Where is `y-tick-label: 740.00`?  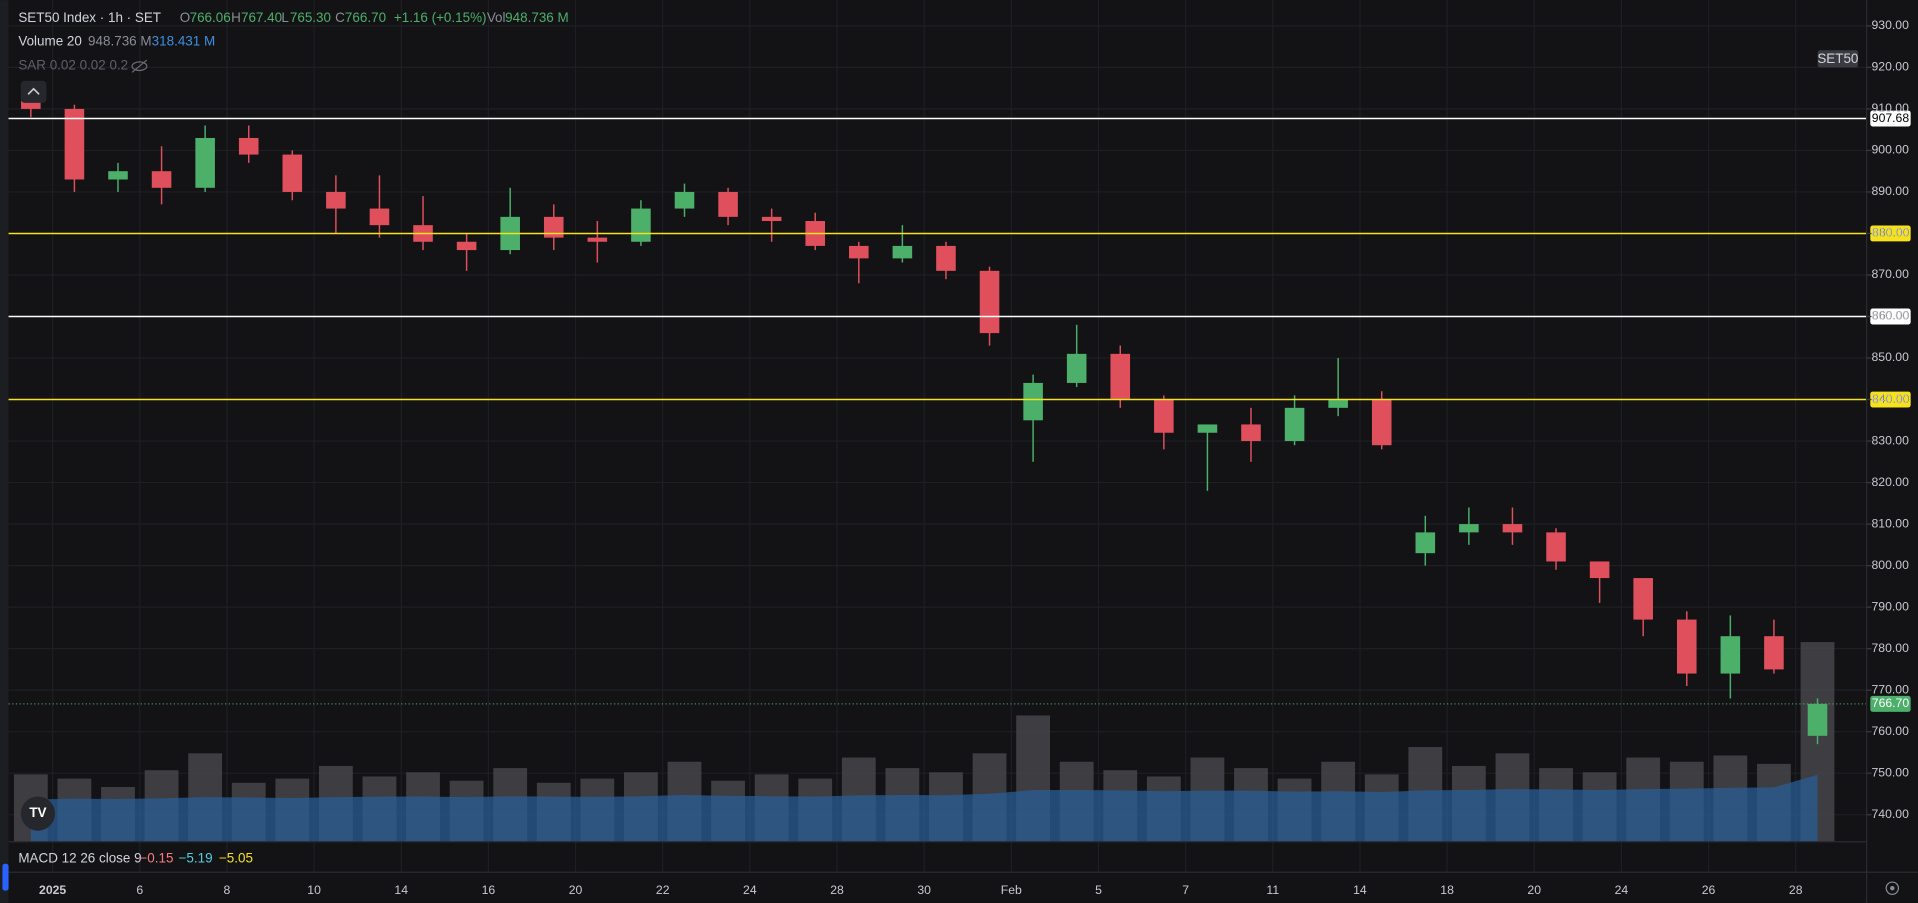
y-tick-label: 740.00 is located at coordinates (1891, 814).